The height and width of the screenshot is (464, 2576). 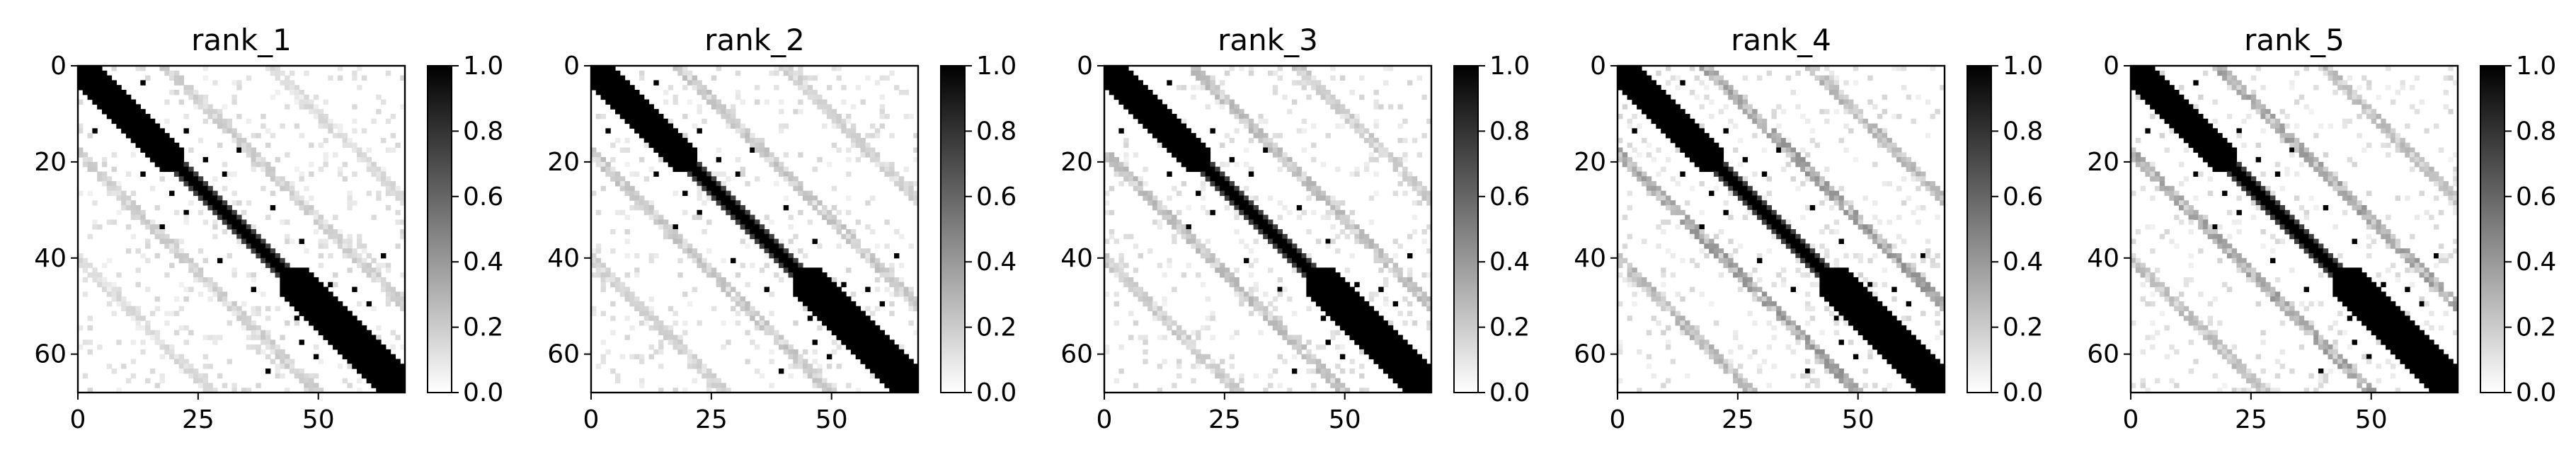 I want to click on colorbar-tick-label: 0.2, so click(x=1509, y=327).